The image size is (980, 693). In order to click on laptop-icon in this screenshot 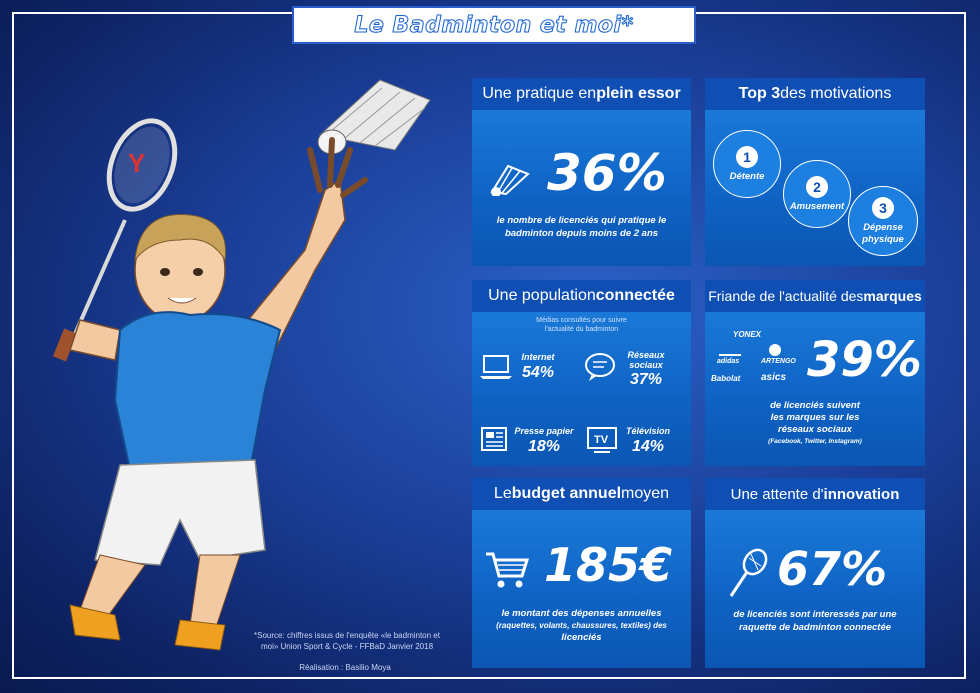, I will do `click(496, 367)`.